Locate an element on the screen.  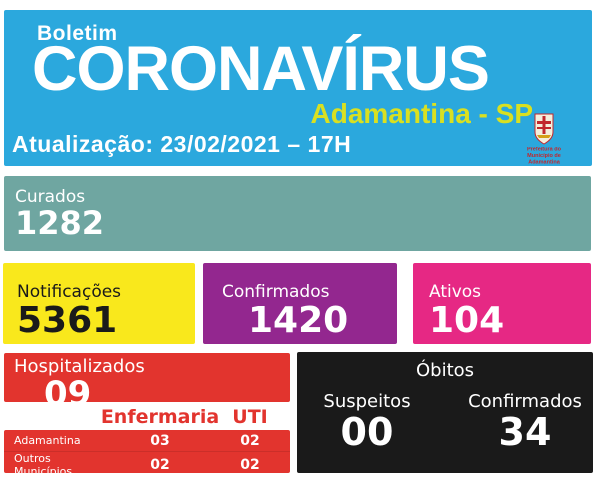
hospitalizados-card: Hospitalizados 09 is located at coordinates (147, 382).